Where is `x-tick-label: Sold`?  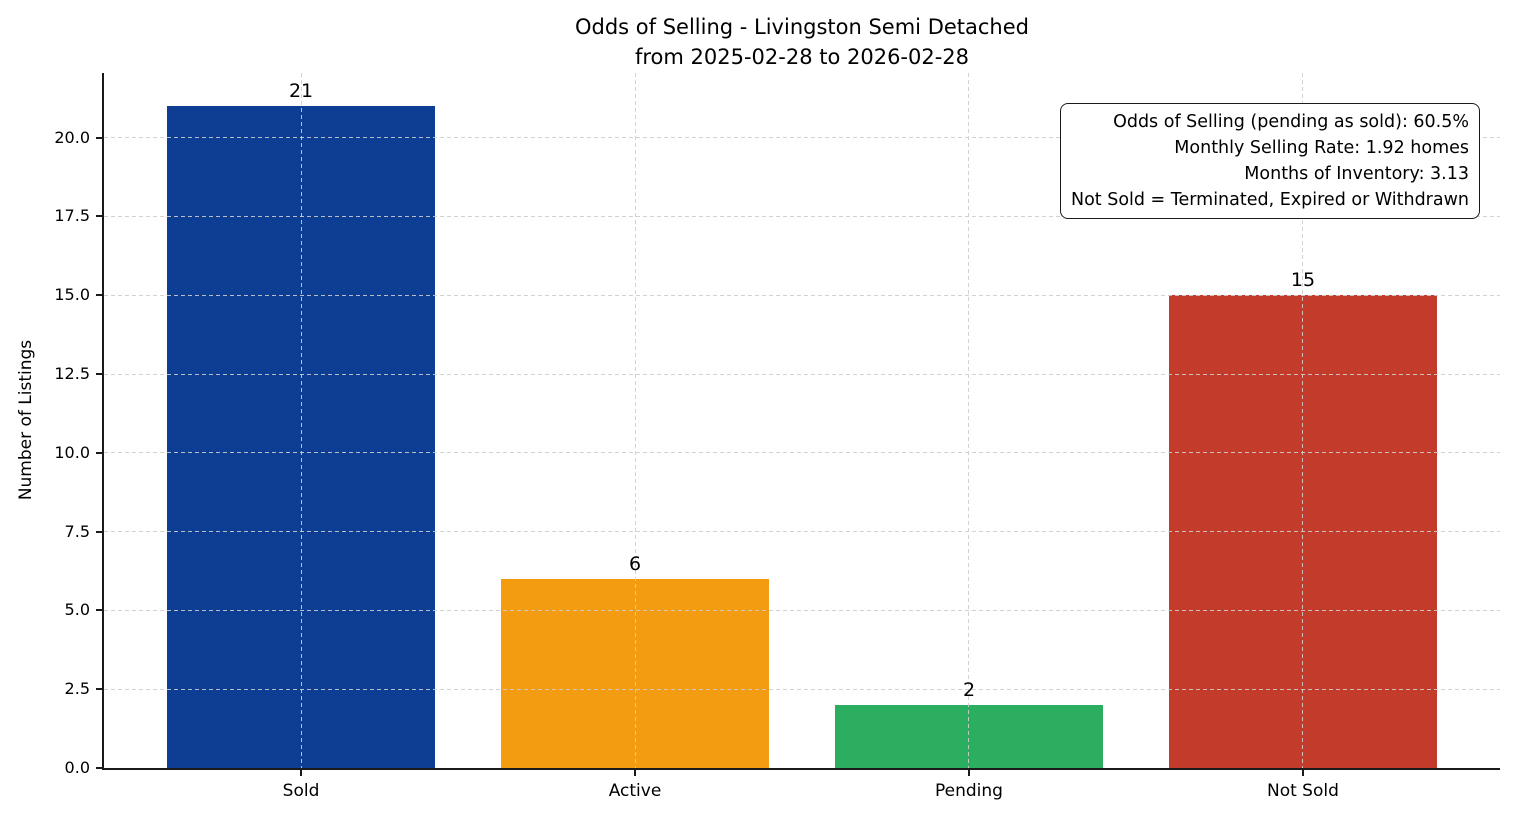
x-tick-label: Sold is located at coordinates (301, 791).